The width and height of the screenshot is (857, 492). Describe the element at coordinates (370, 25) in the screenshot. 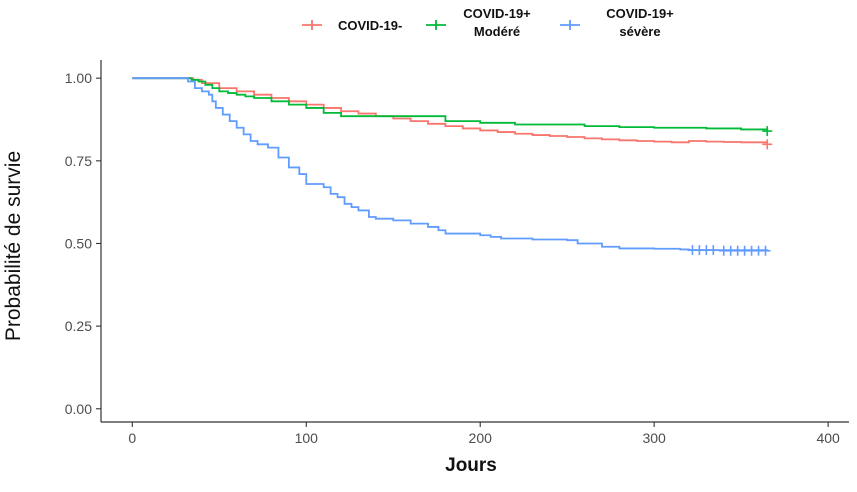

I see `legend-label: COVID-19-` at that location.